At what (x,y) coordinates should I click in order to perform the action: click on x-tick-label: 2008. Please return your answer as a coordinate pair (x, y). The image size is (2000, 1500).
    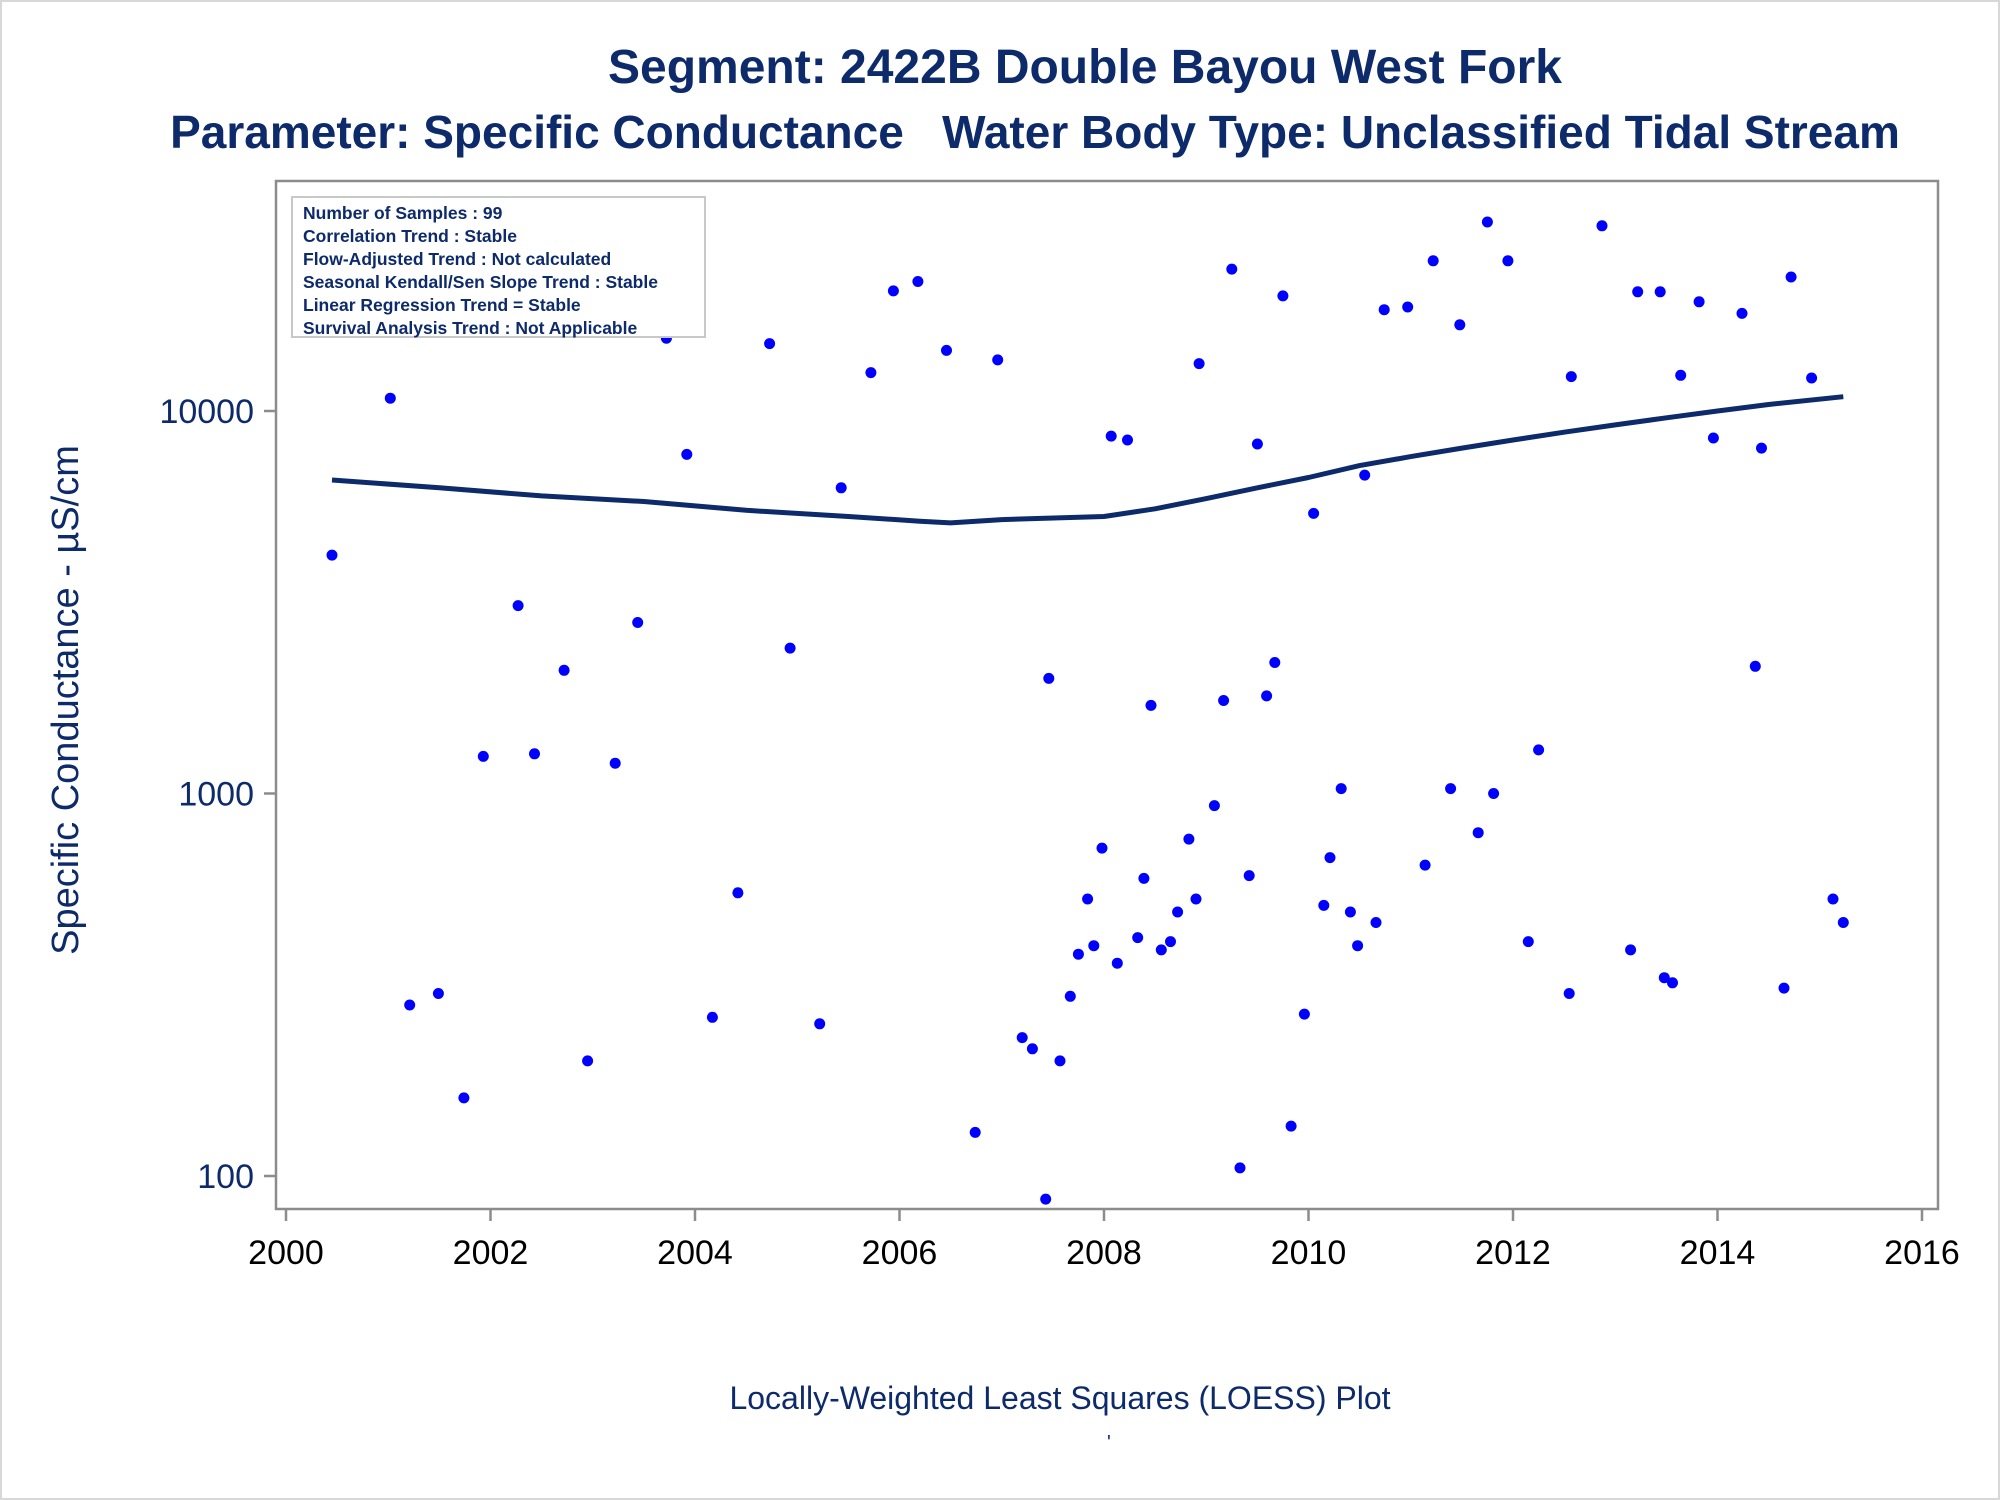
    Looking at the image, I should click on (1104, 1253).